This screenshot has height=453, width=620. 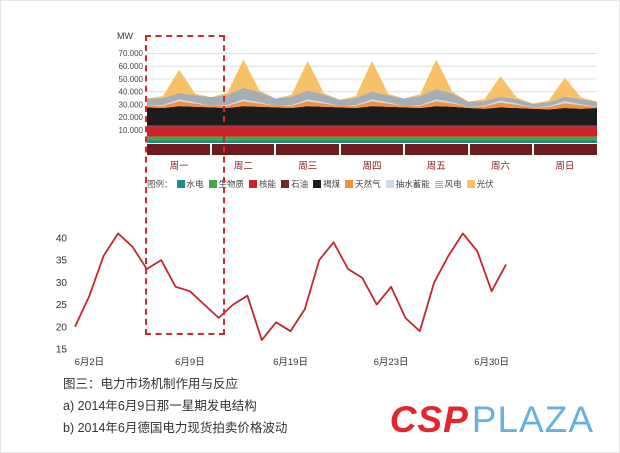 I want to click on svg-text: 30.000, so click(x=131, y=104).